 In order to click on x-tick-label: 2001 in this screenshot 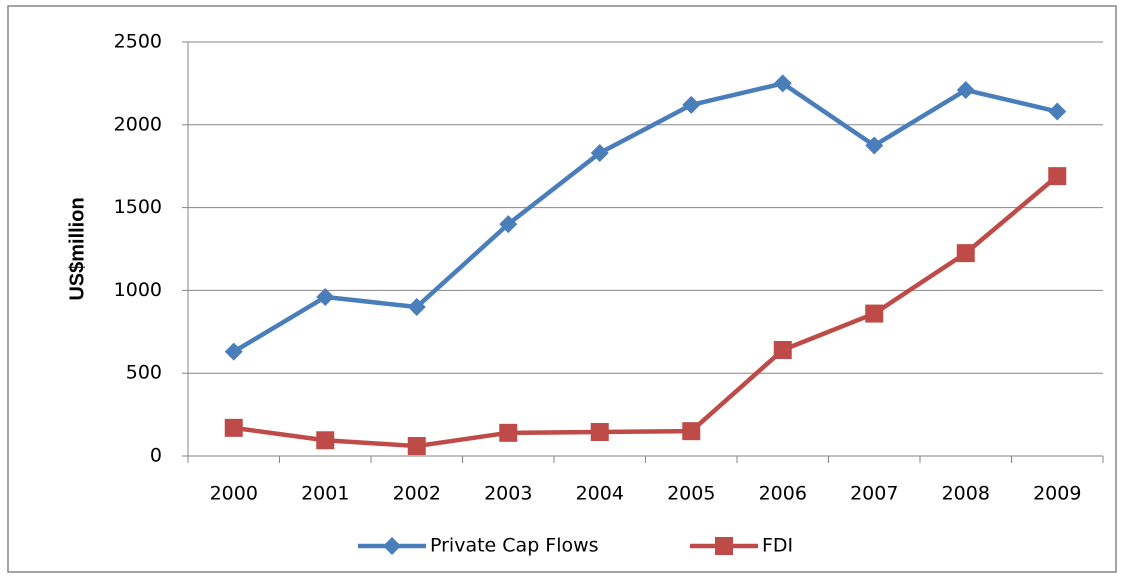, I will do `click(325, 494)`.